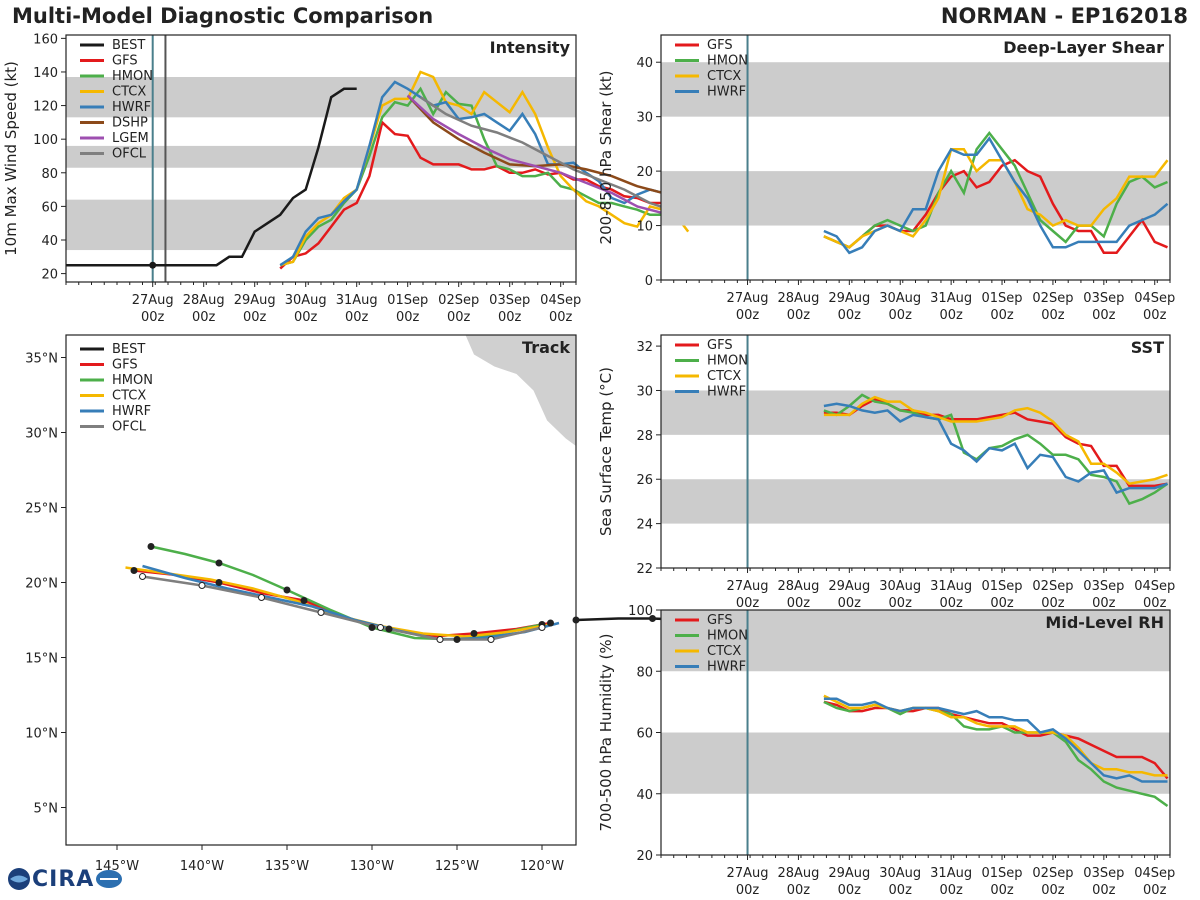 The width and height of the screenshot is (1200, 900). What do you see at coordinates (951, 586) in the screenshot?
I see `x-tick-label: 31Aug` at bounding box center [951, 586].